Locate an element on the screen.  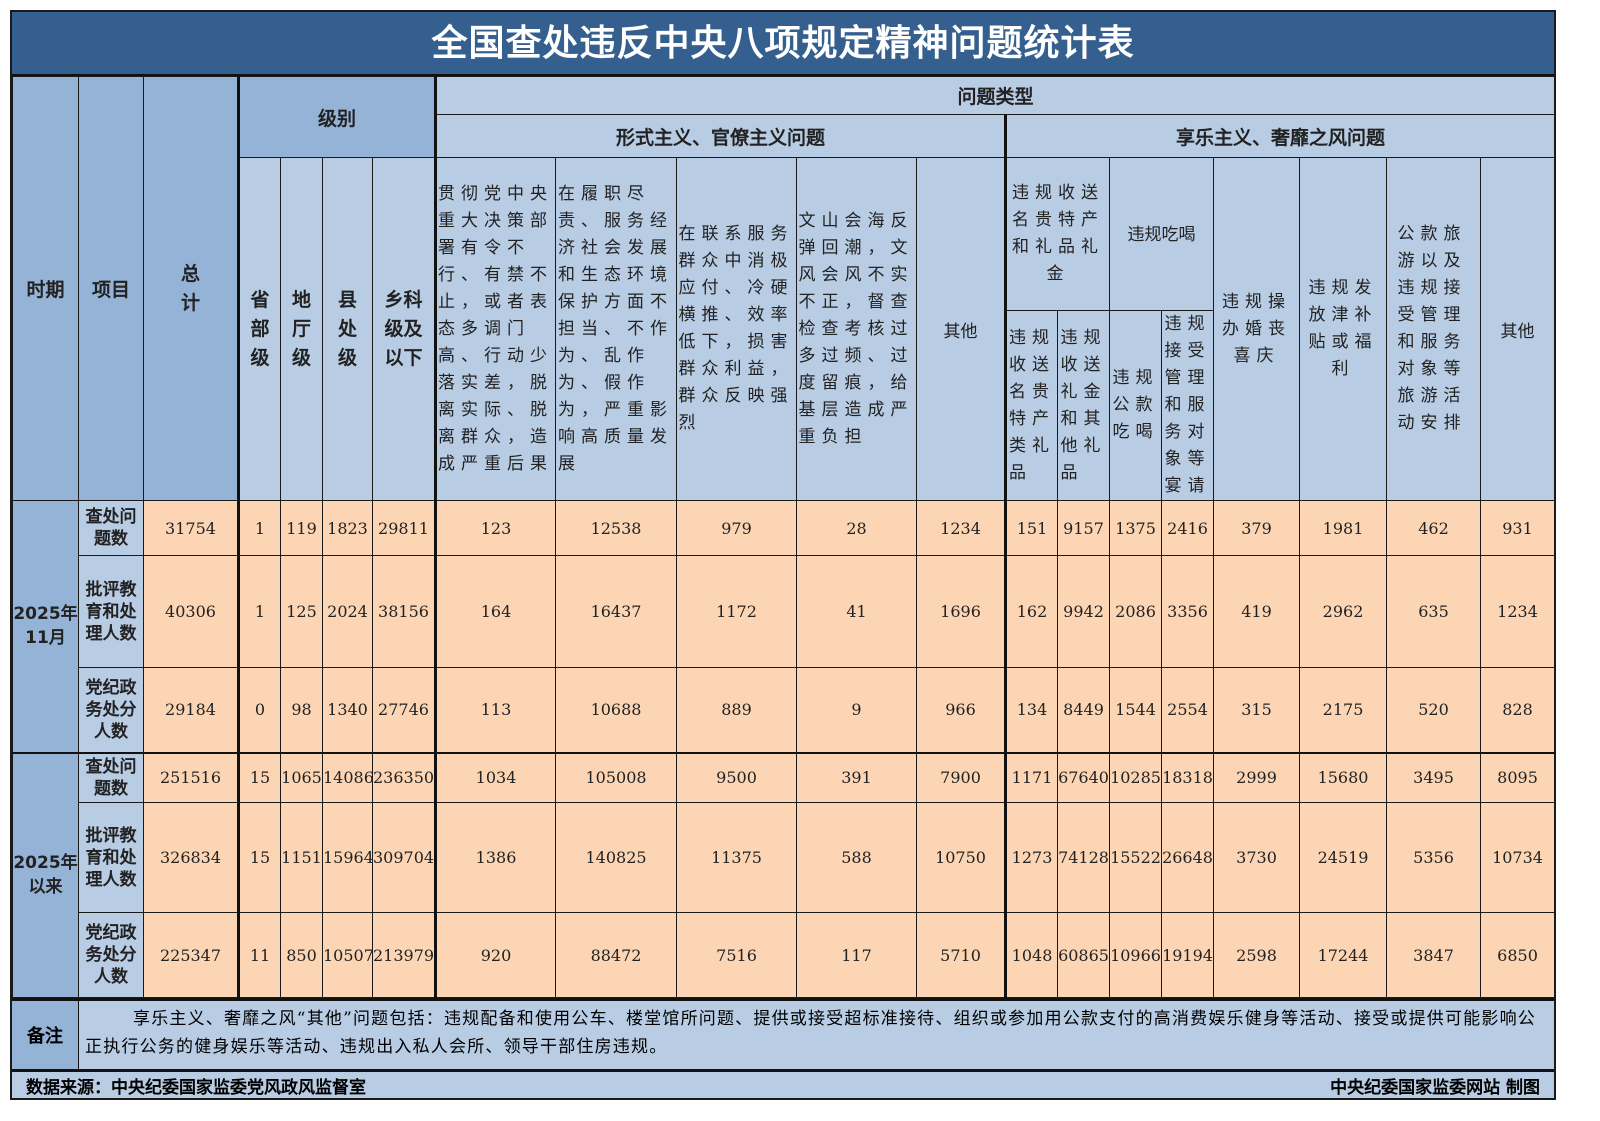
value-cell: 2999 is located at coordinates (1257, 777).